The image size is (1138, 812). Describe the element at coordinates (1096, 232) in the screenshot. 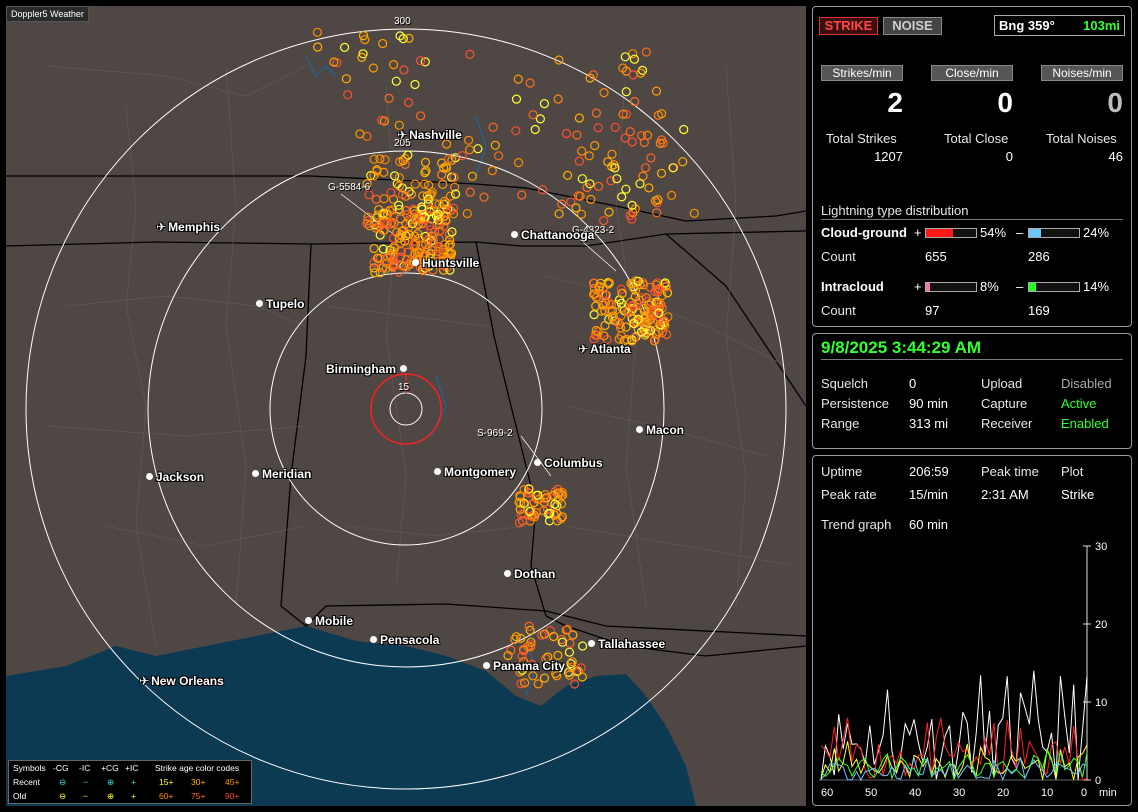

I see `cg-neg-pct: 24%` at that location.